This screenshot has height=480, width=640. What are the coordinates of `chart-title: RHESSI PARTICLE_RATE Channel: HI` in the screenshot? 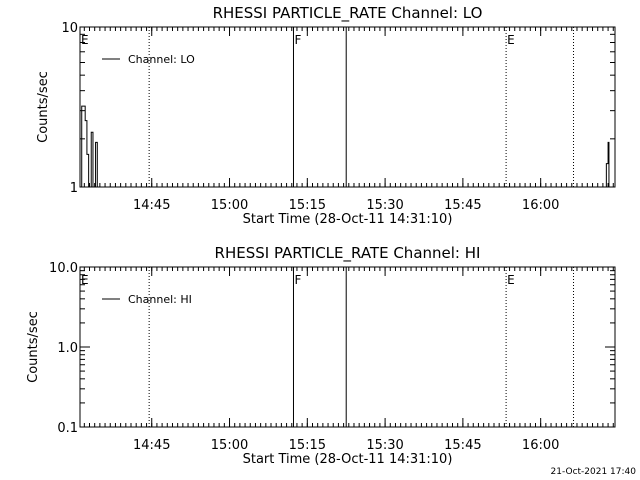 It's located at (348, 253).